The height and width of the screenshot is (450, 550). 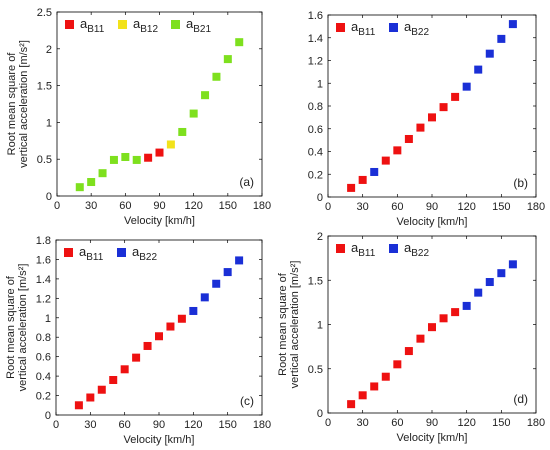 I want to click on y-tick-label: 1.5, so click(x=315, y=281).